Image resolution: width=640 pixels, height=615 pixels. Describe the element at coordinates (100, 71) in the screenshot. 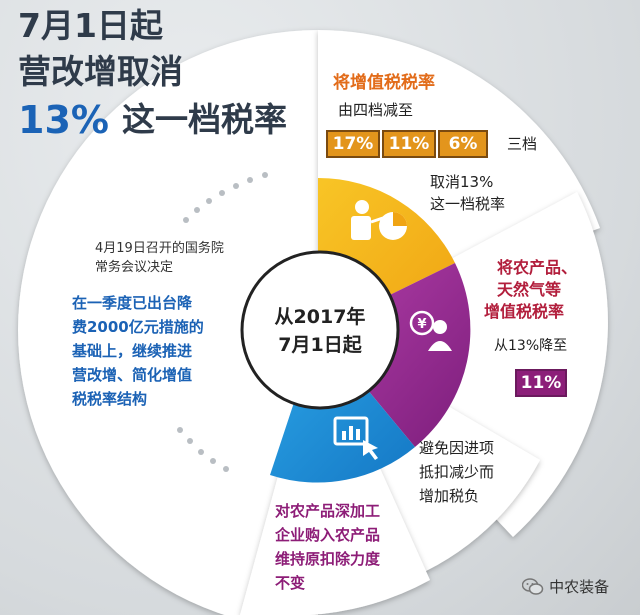

I see `headline-line2: 营改增取消` at that location.